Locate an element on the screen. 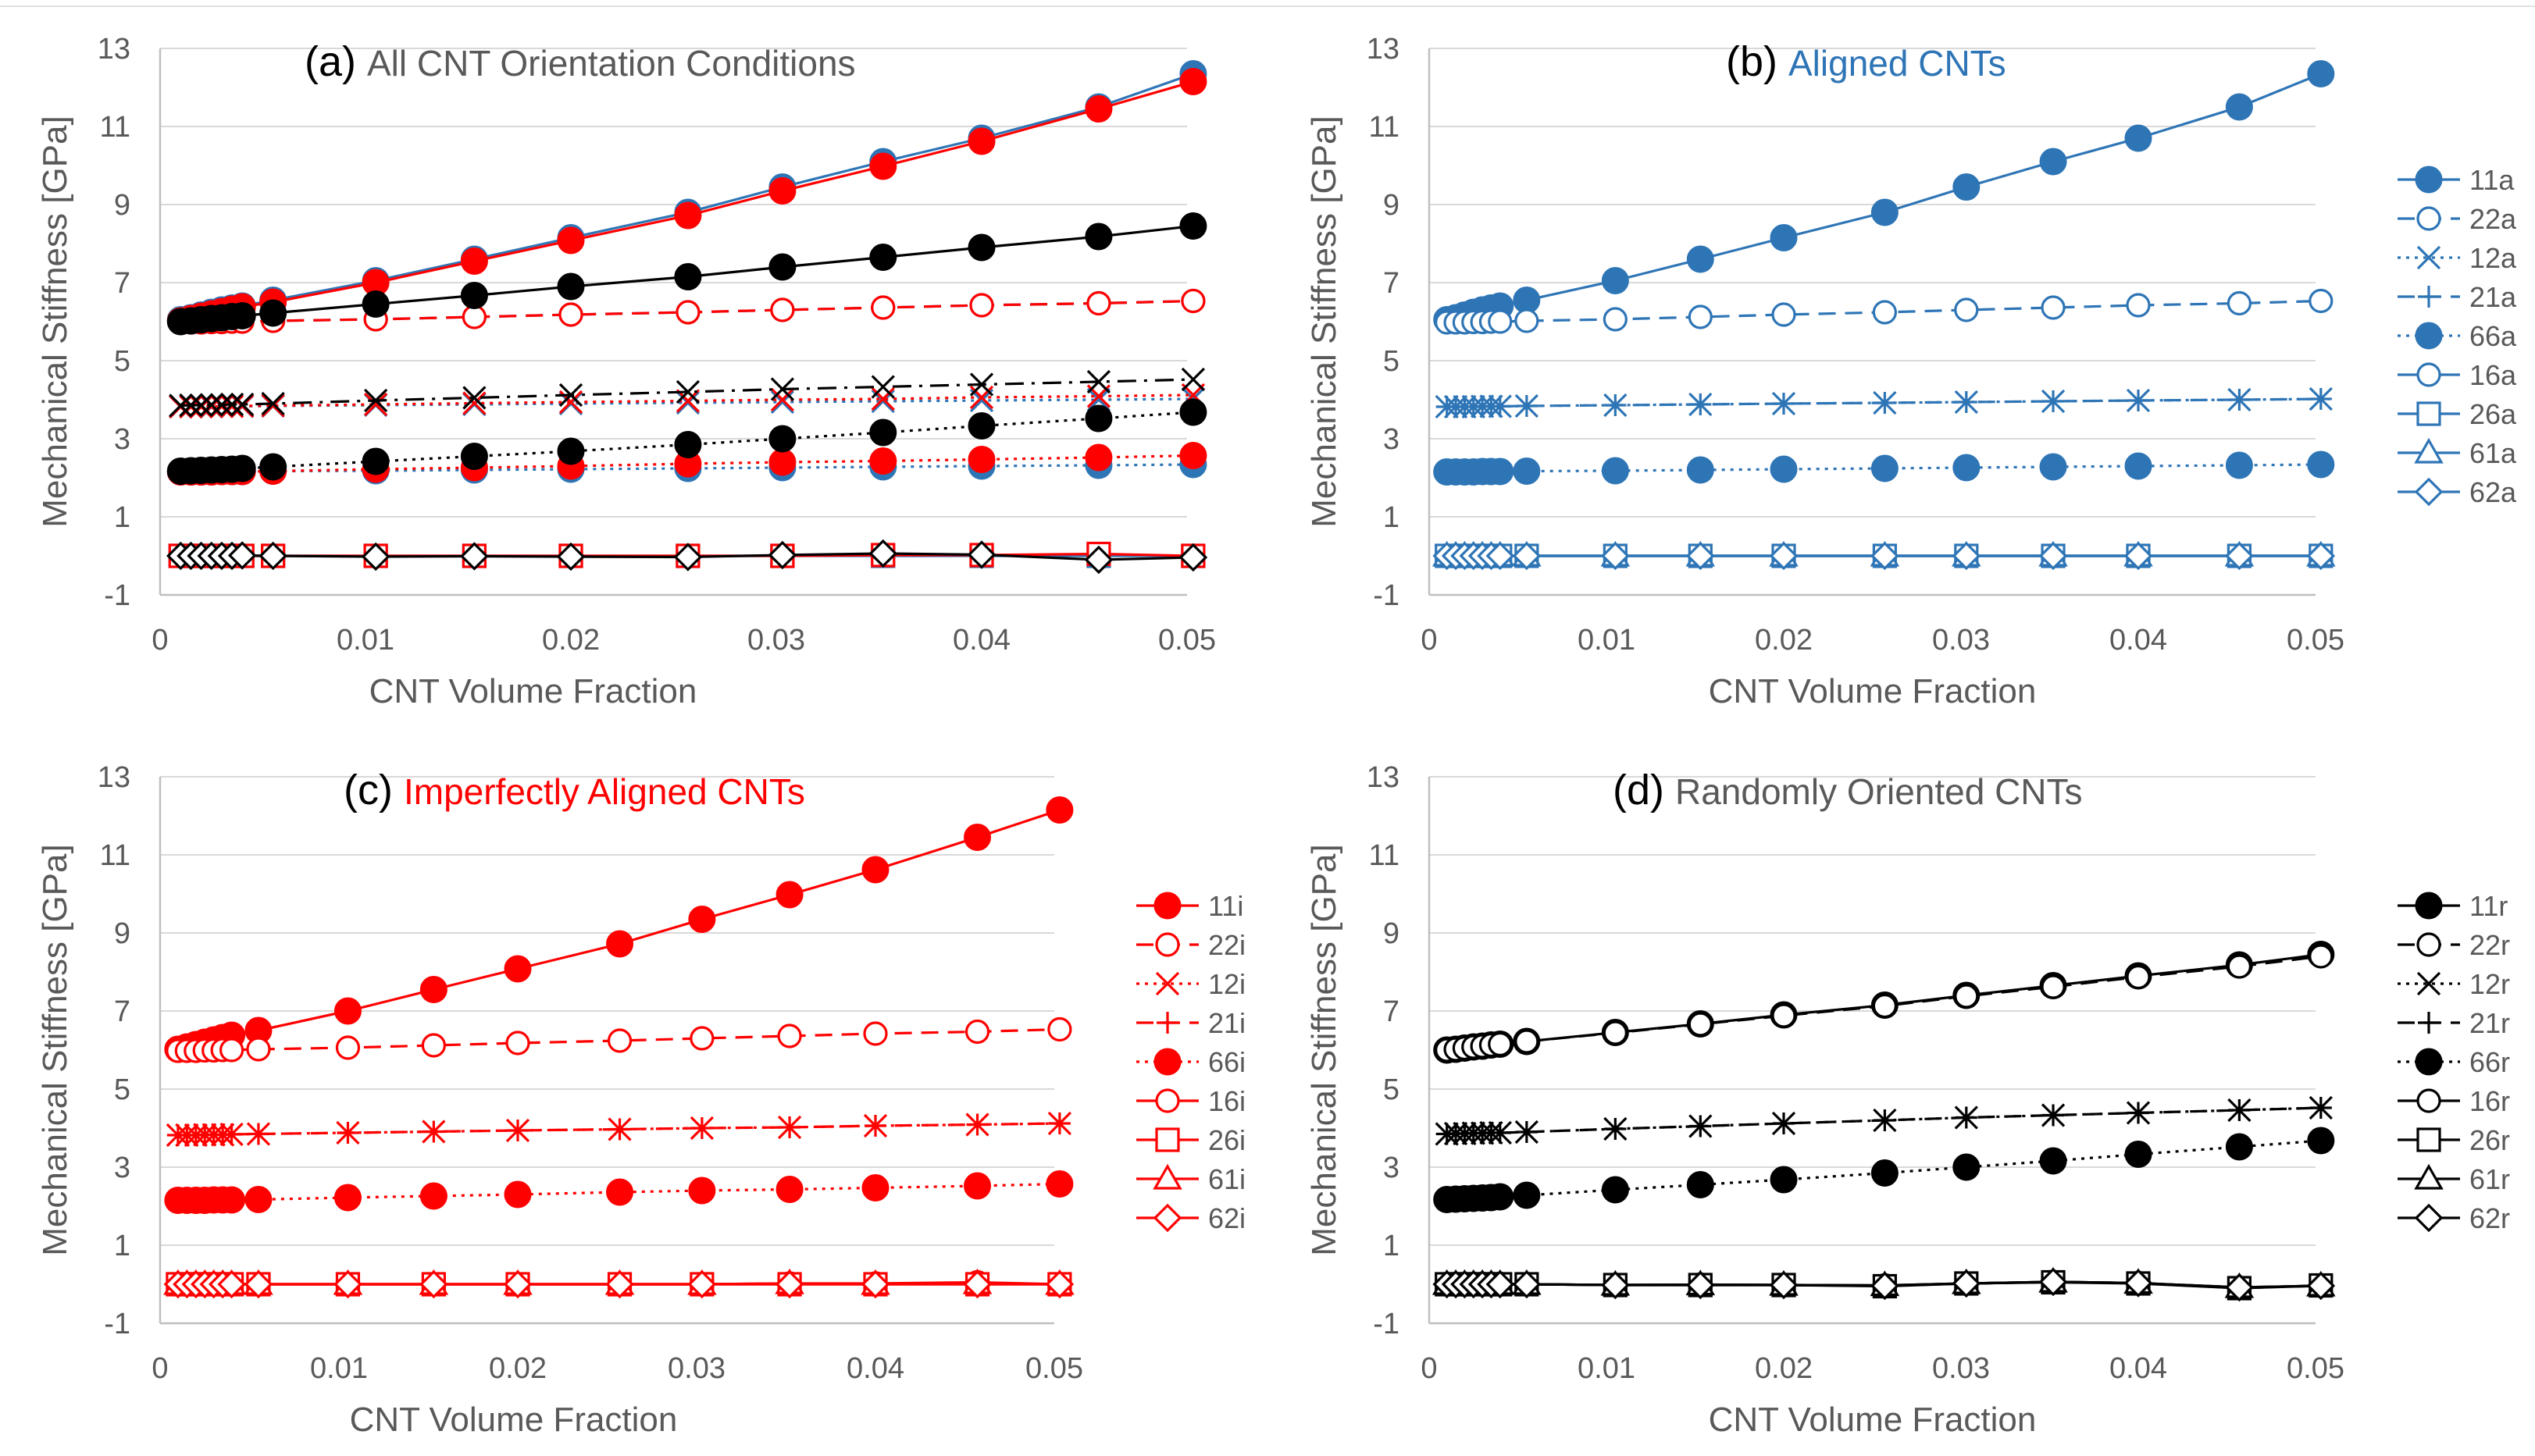 This screenshot has width=2535, height=1456. legend-label: 66a is located at coordinates (2493, 336).